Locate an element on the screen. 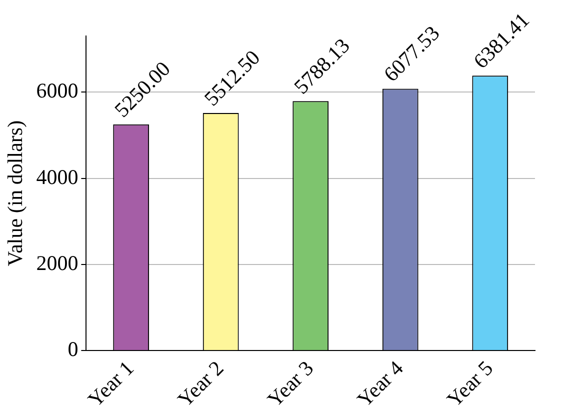  x-tick-label: Year 2 is located at coordinates (200, 384).